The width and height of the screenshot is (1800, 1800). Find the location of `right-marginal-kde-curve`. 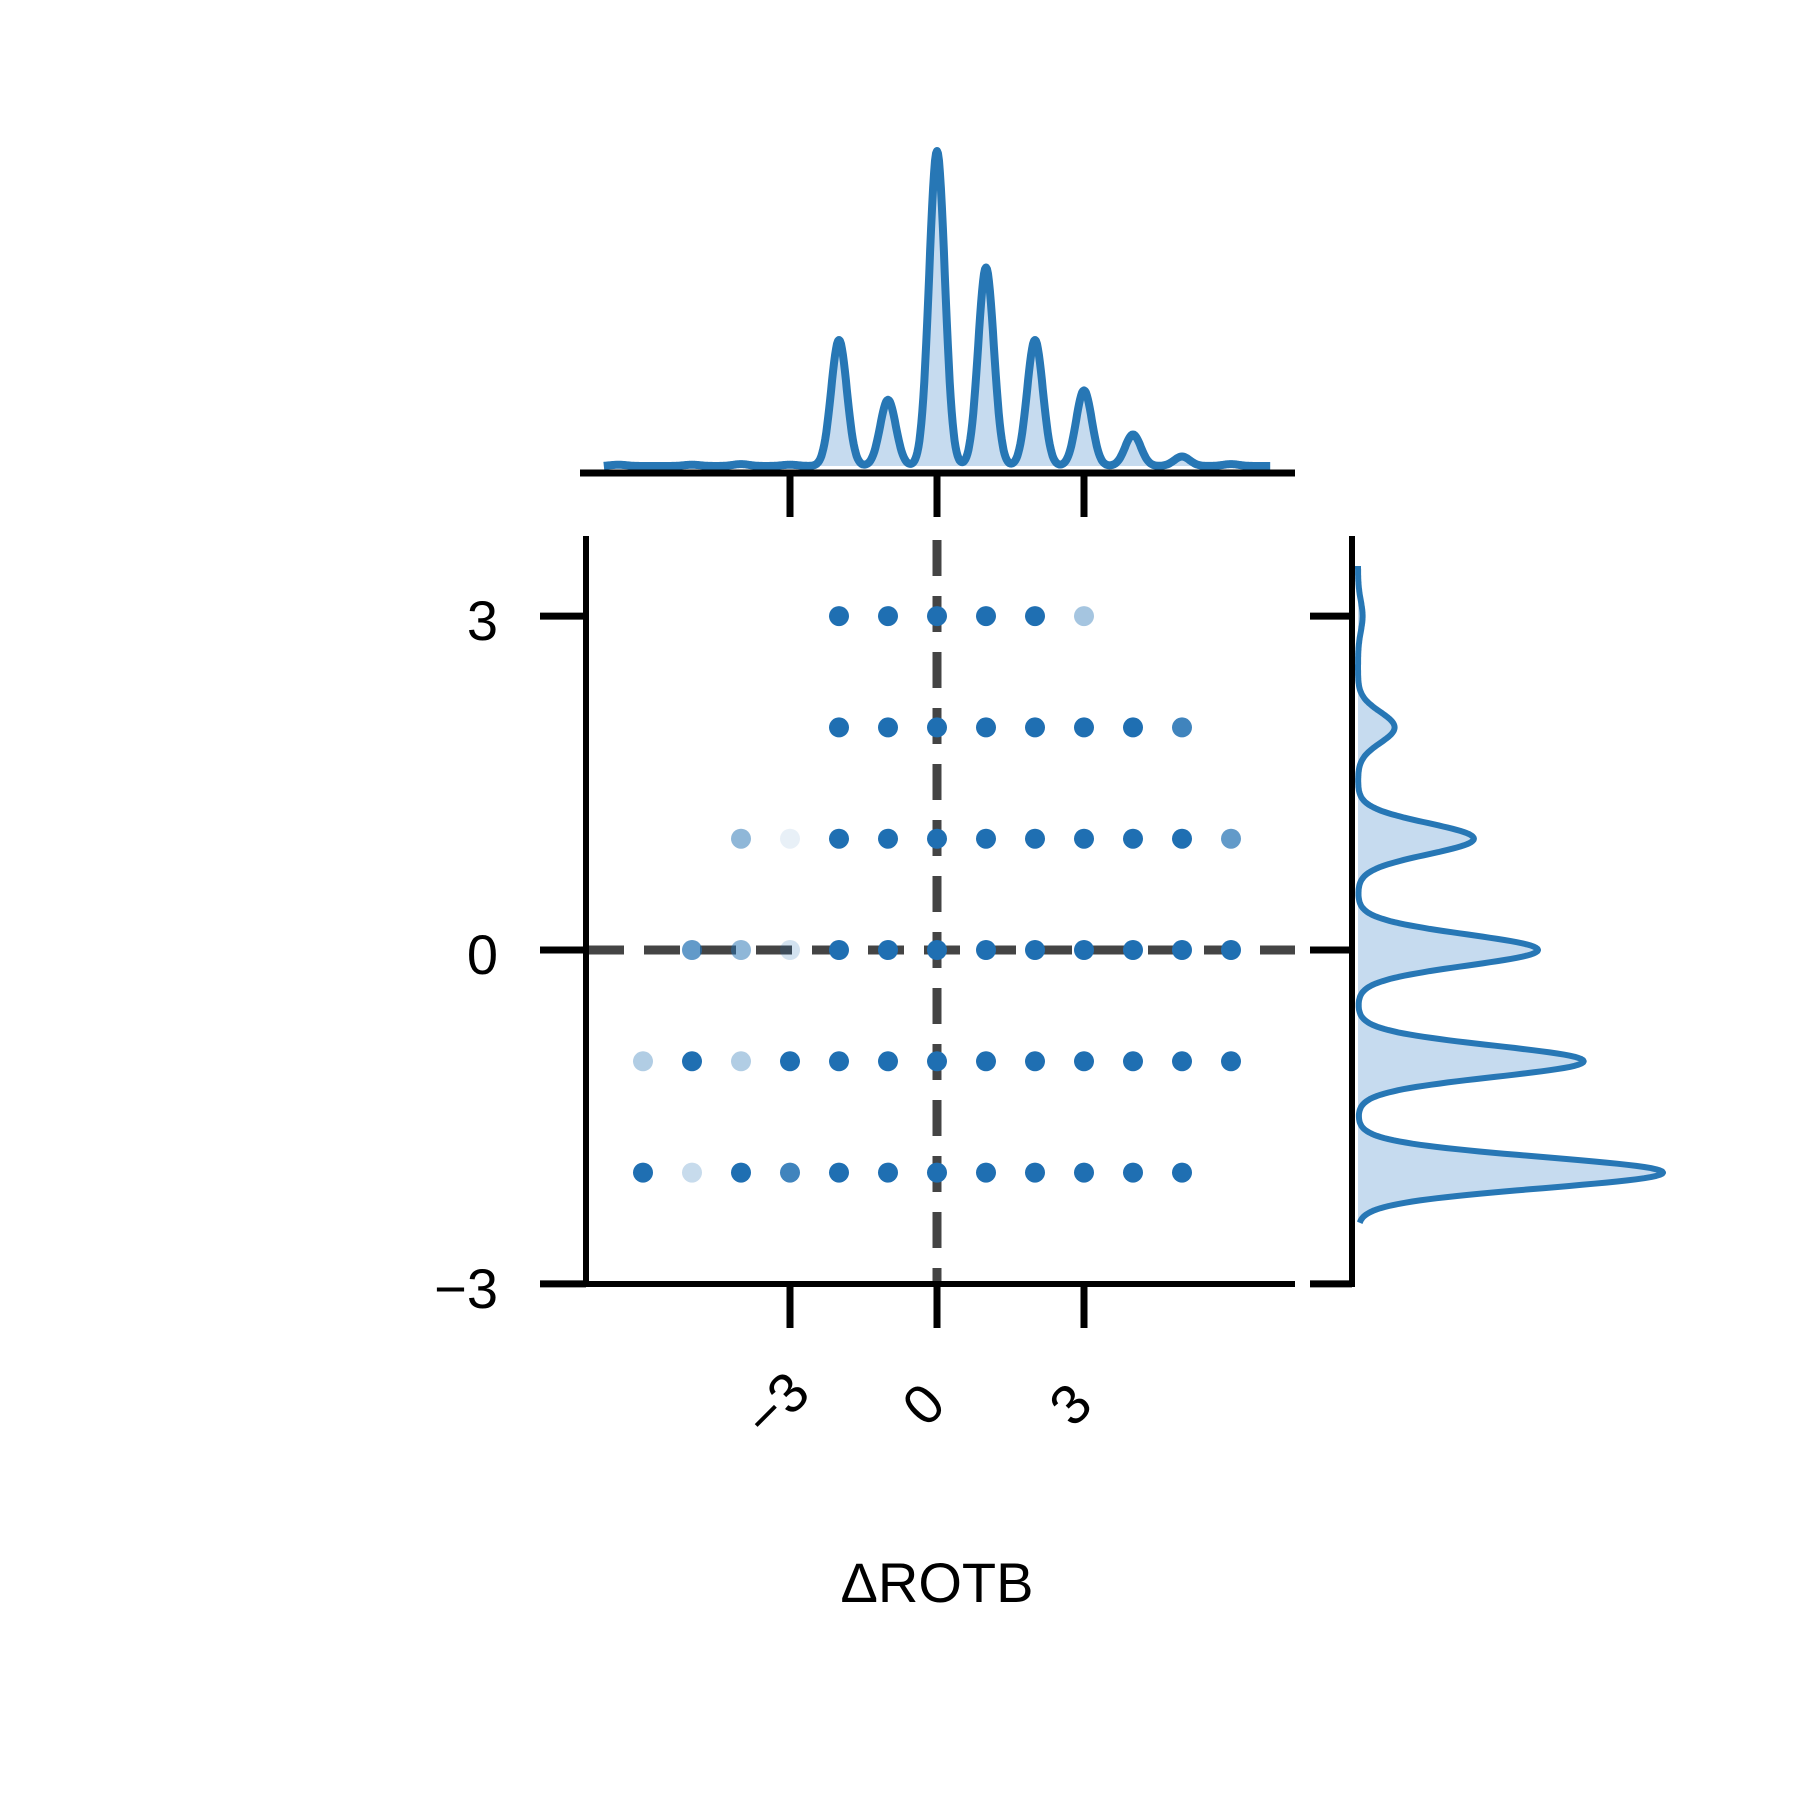

right-marginal-kde-curve is located at coordinates (1510, 894).